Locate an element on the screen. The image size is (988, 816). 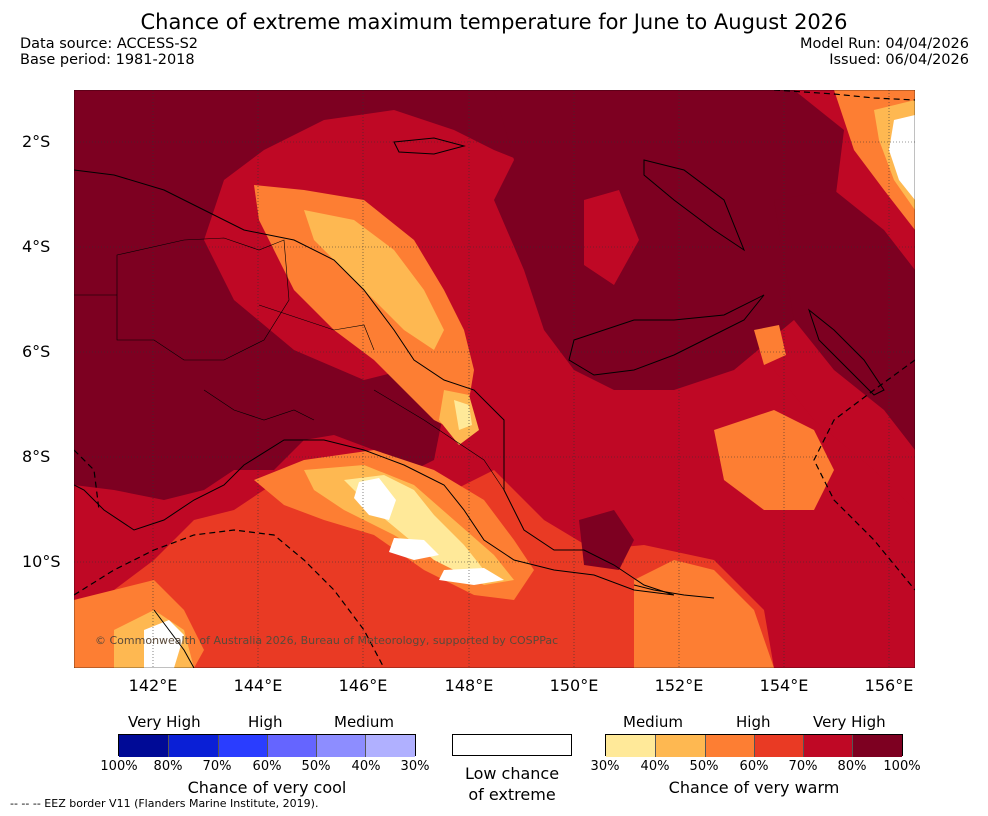
cool-tick-30: 30% is located at coordinates (415, 766).